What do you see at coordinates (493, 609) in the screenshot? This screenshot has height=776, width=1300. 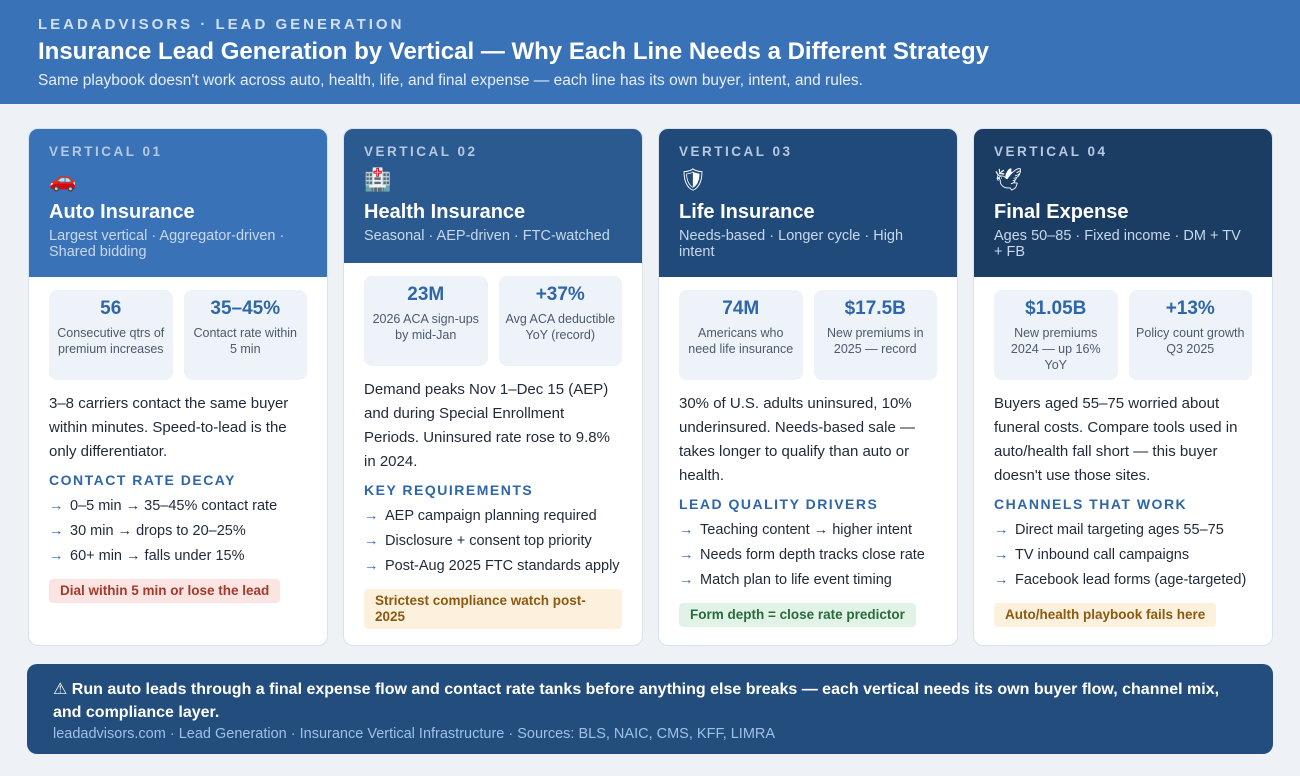 I see `callout-badge: Strictest compliance watch post-2025` at bounding box center [493, 609].